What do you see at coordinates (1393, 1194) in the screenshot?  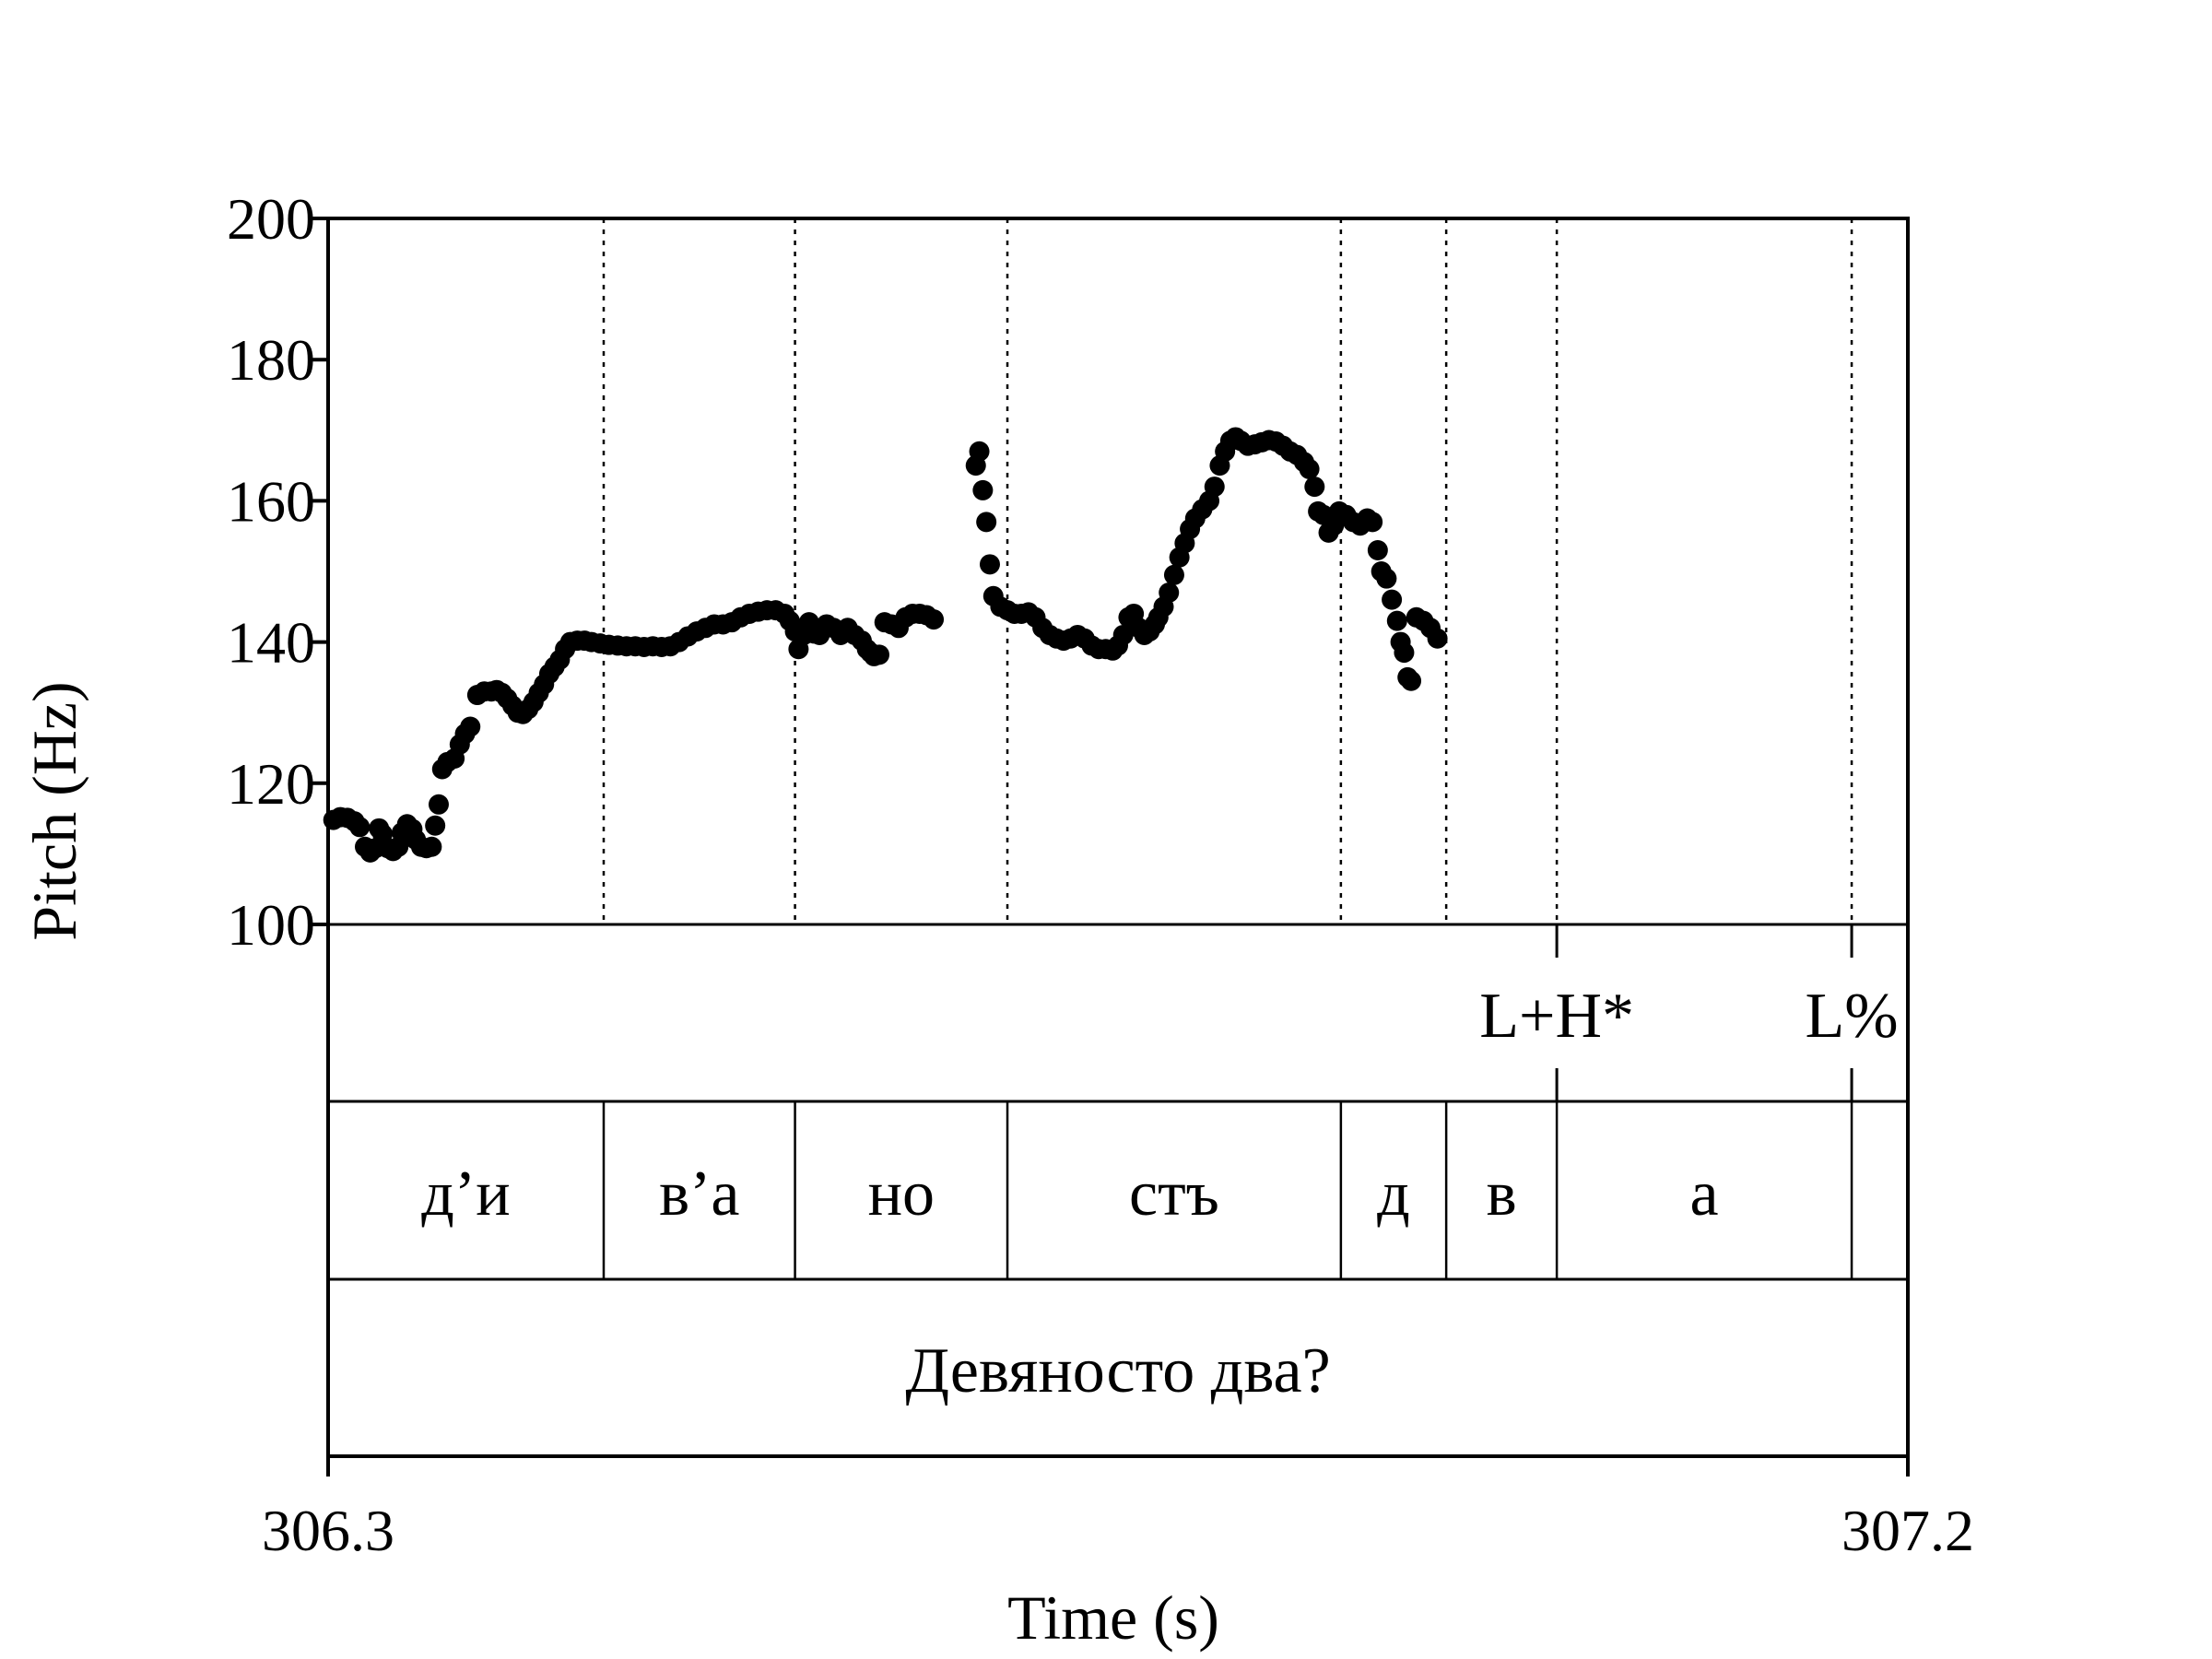 I see `syllable-label: д` at bounding box center [1393, 1194].